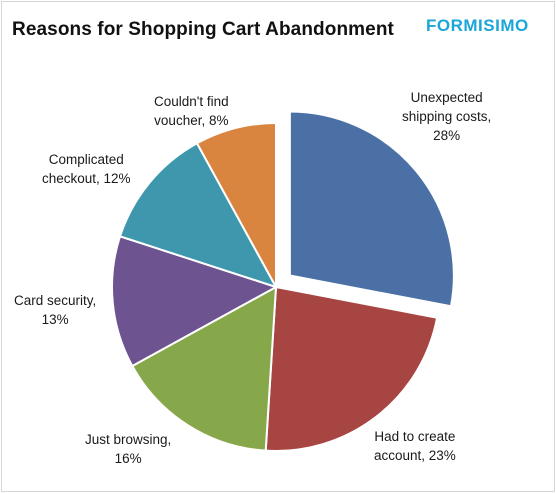  What do you see at coordinates (447, 116) in the screenshot?
I see `slice-label-unexpected-shipping: Unexpected shipping costs, 28%` at bounding box center [447, 116].